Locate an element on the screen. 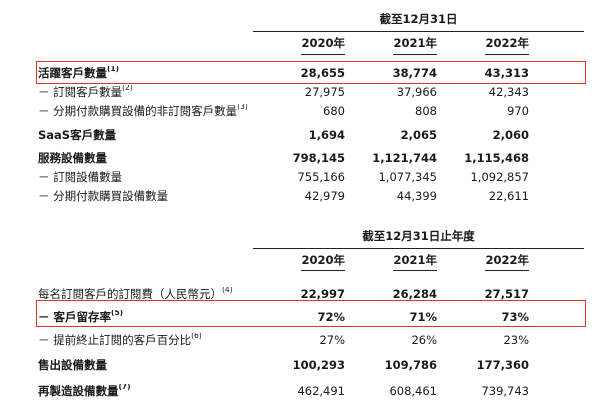 This screenshot has width=600, height=400. cell-value: 100,293 is located at coordinates (318, 364).